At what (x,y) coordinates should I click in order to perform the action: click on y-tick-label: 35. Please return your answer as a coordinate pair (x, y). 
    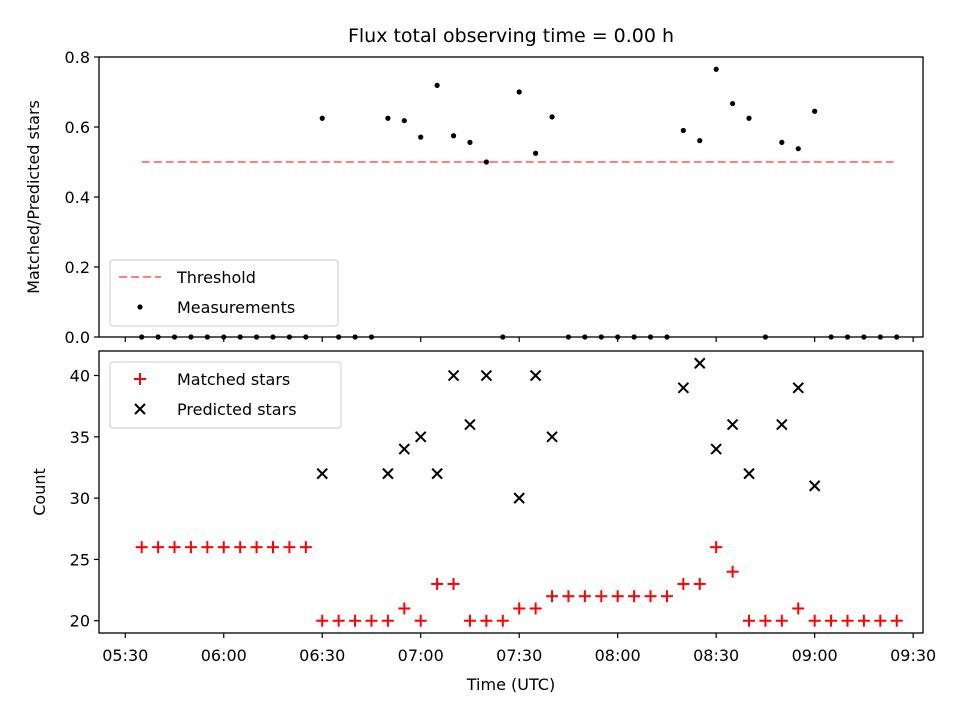
    Looking at the image, I should click on (80, 437).